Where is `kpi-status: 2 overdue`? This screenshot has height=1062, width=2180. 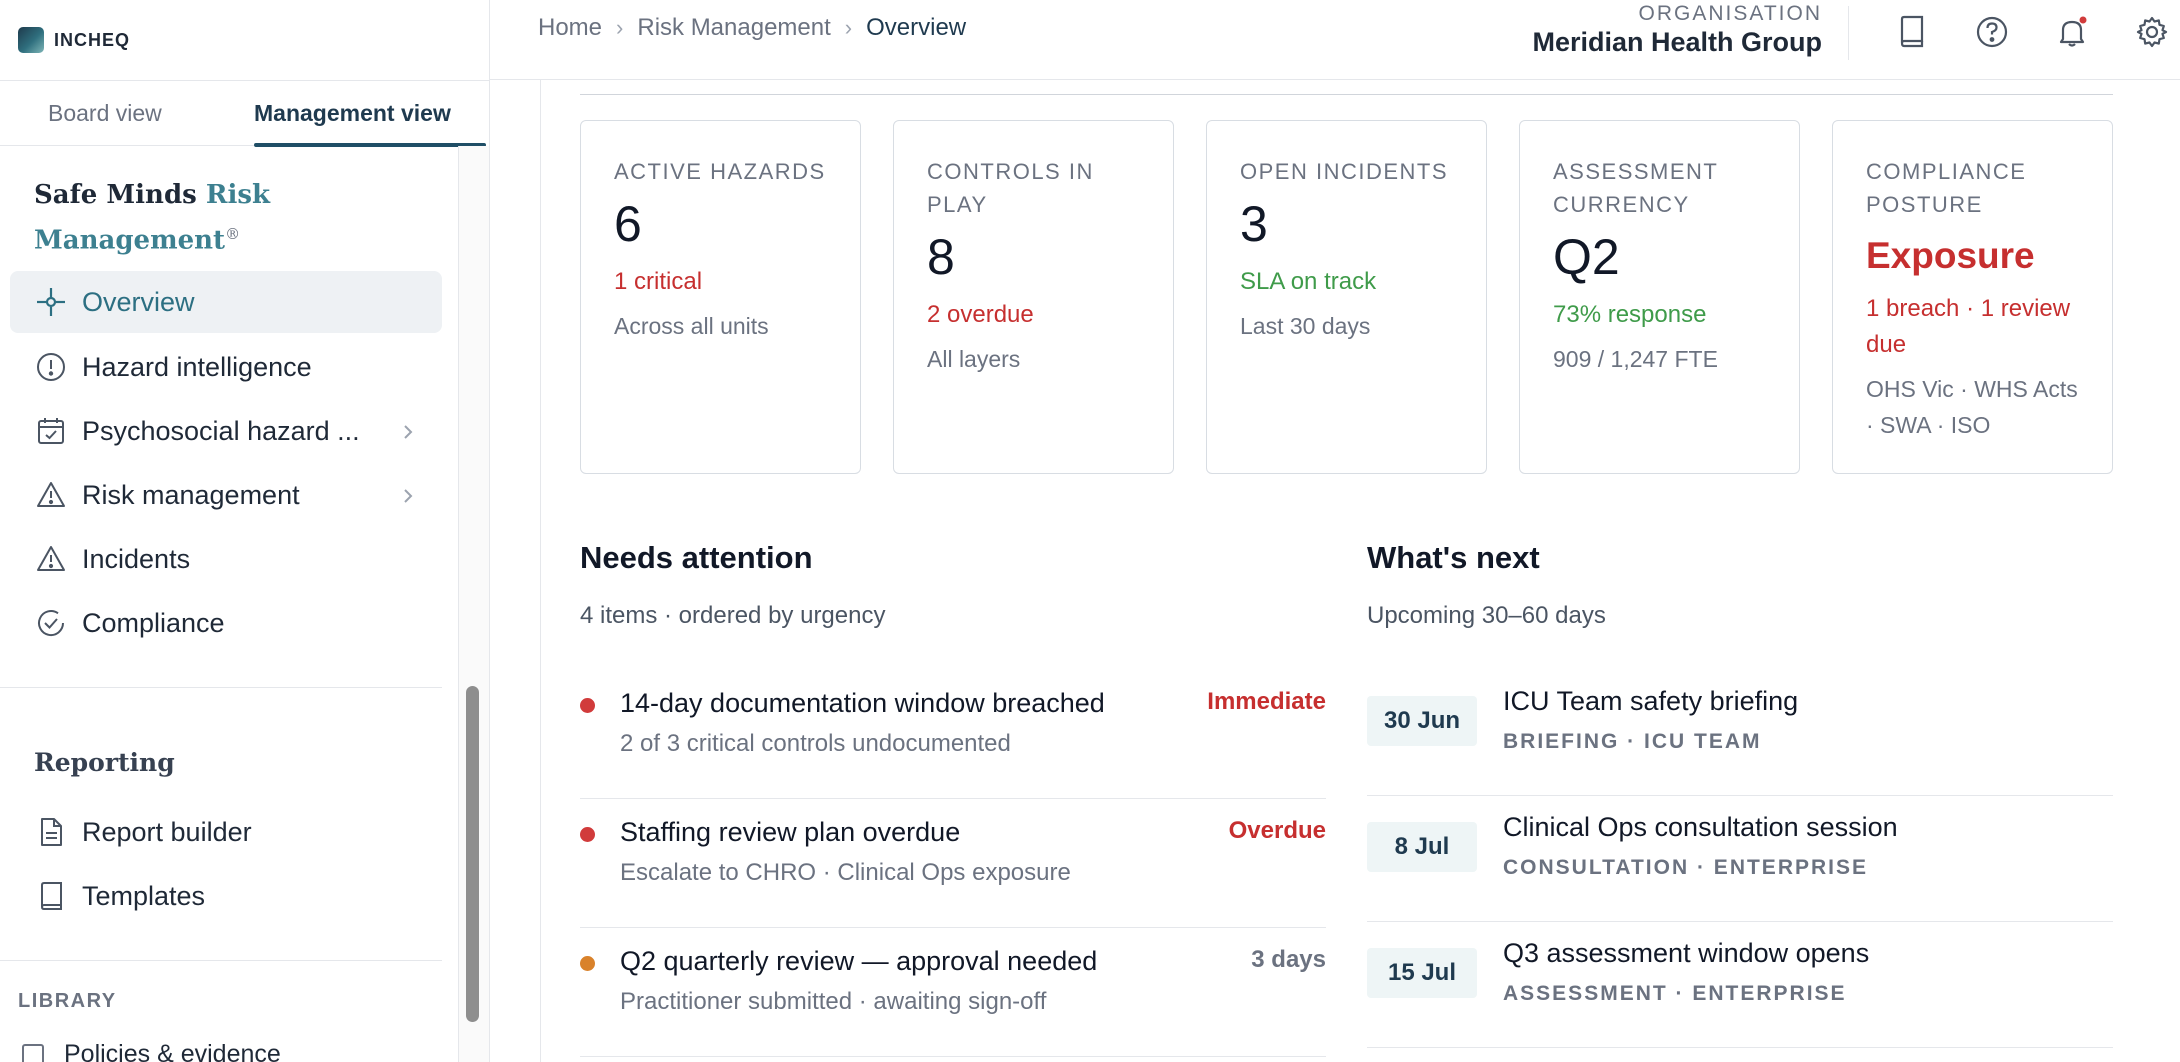 kpi-status: 2 overdue is located at coordinates (980, 314).